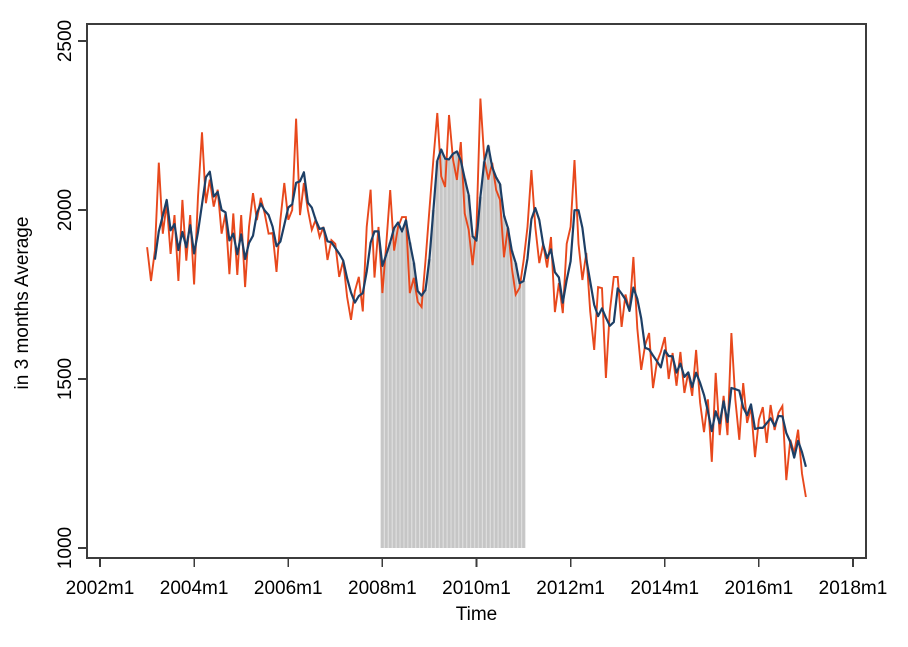 This screenshot has height=647, width=908. I want to click on y-tick-label: 2000, so click(65, 210).